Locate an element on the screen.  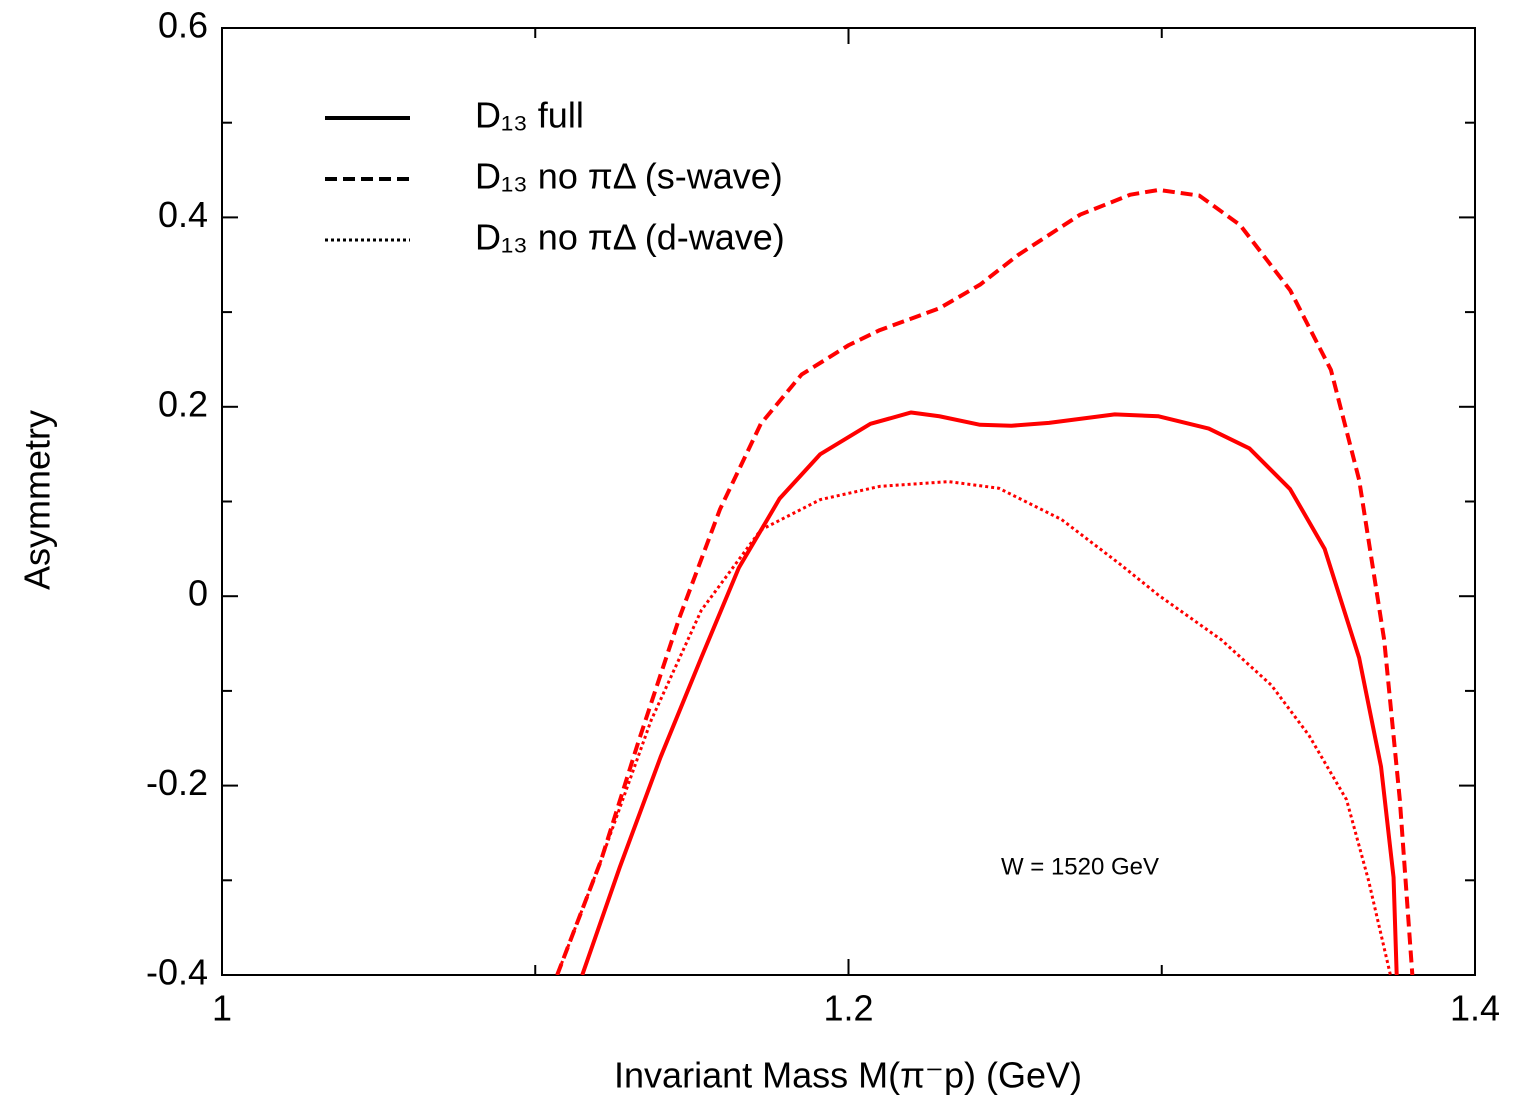
x-tick-label: 1.4 is located at coordinates (1475, 1008).